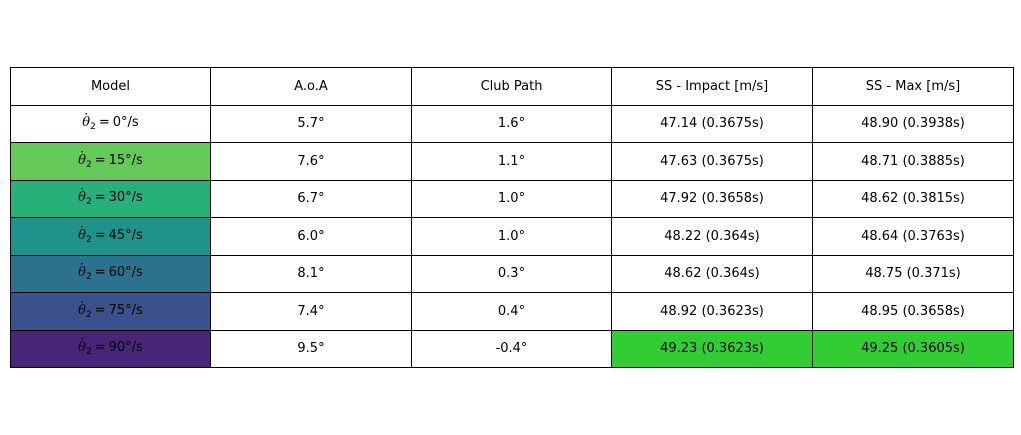 This screenshot has height=435, width=1021. What do you see at coordinates (712, 86) in the screenshot?
I see `header-ss-impact: SS - Impact [m/s]` at bounding box center [712, 86].